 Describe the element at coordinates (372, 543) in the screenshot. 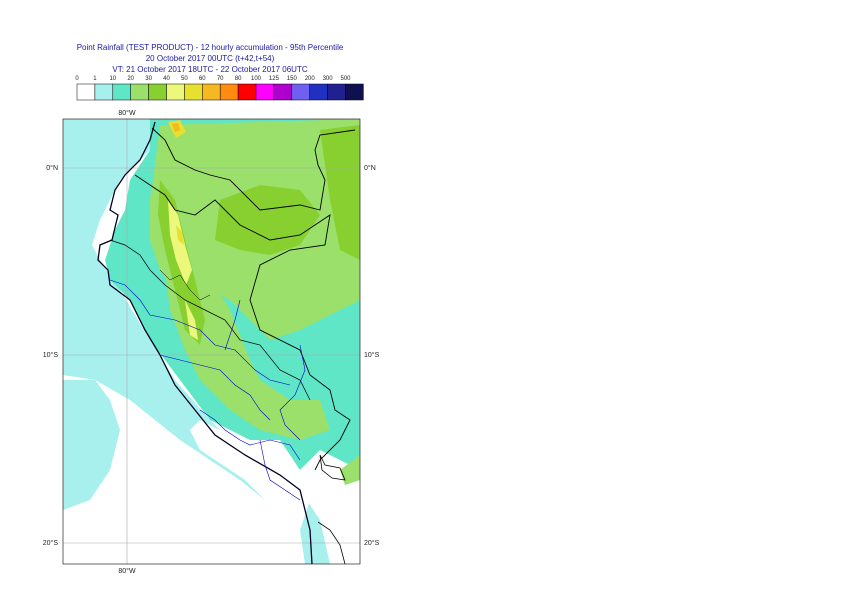

I see `lat-label-20s-right: 20°S` at that location.